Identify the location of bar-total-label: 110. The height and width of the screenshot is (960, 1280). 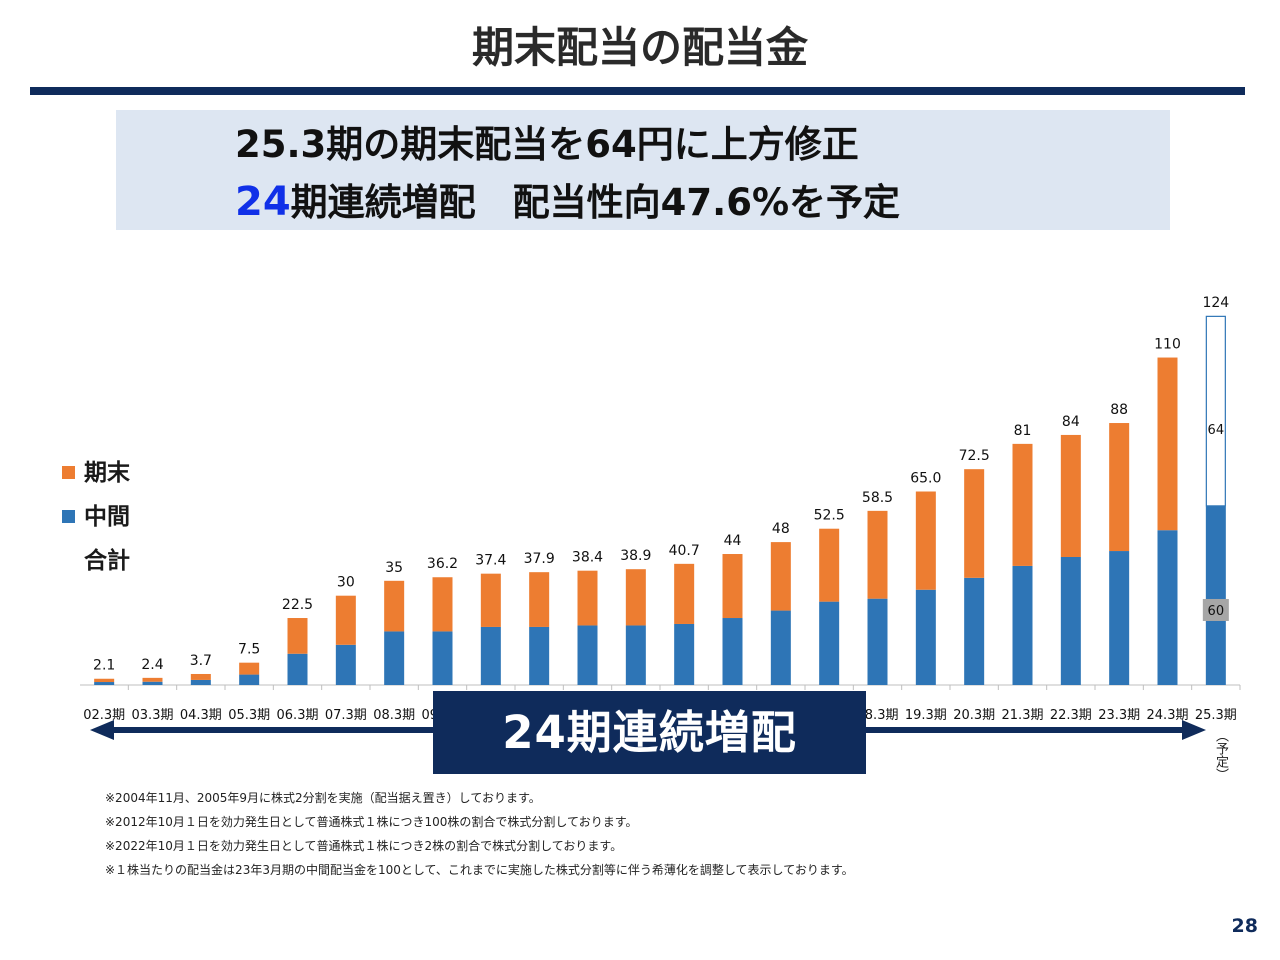
(1167, 345).